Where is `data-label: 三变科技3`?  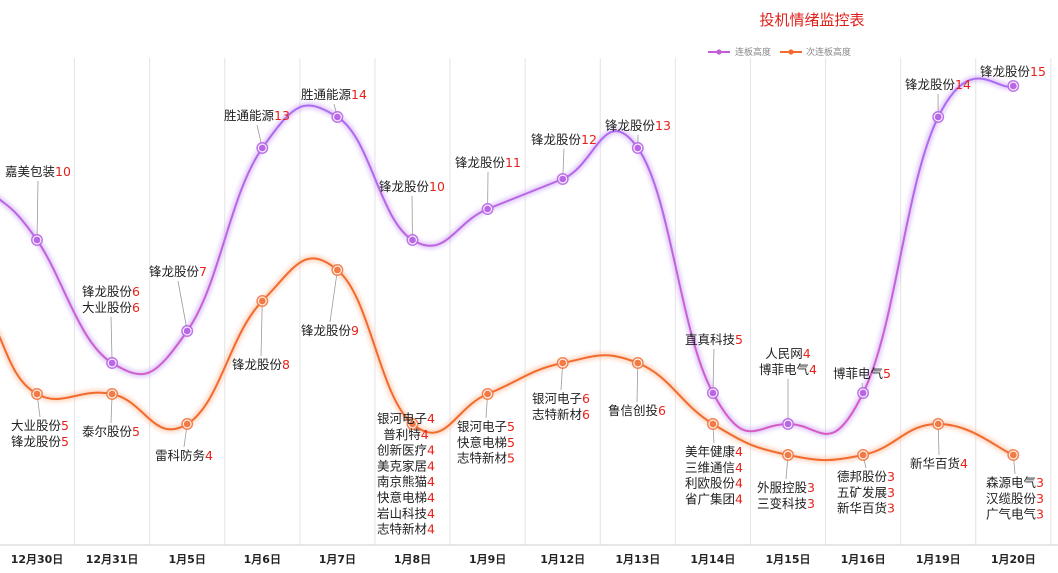 data-label: 三变科技3 is located at coordinates (786, 503).